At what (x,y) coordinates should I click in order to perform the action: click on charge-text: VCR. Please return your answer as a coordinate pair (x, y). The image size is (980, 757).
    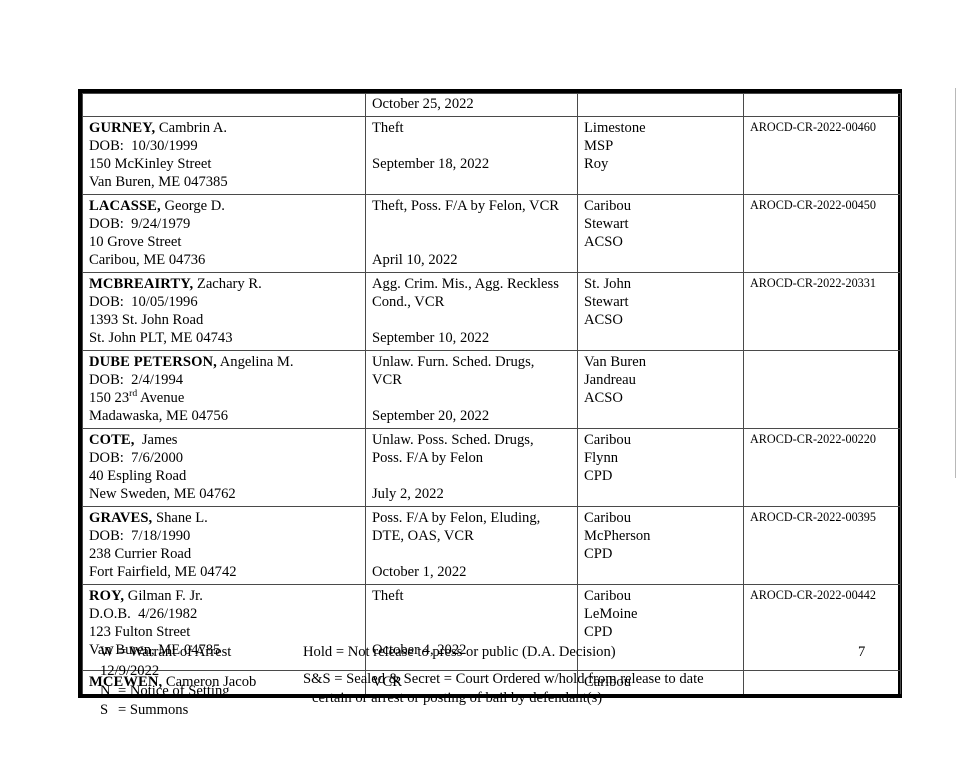
    Looking at the image, I should click on (387, 380).